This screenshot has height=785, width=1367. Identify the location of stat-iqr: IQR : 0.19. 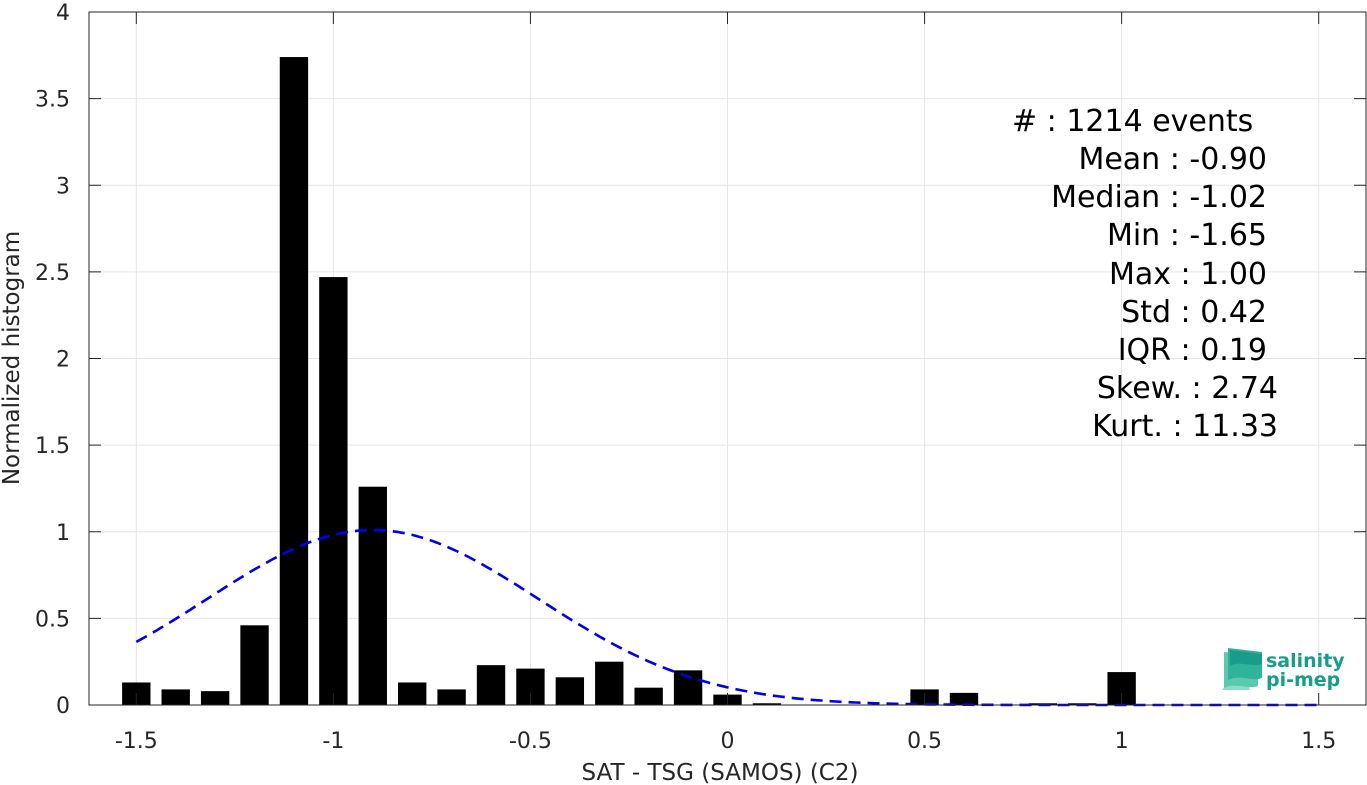
(1192, 350).